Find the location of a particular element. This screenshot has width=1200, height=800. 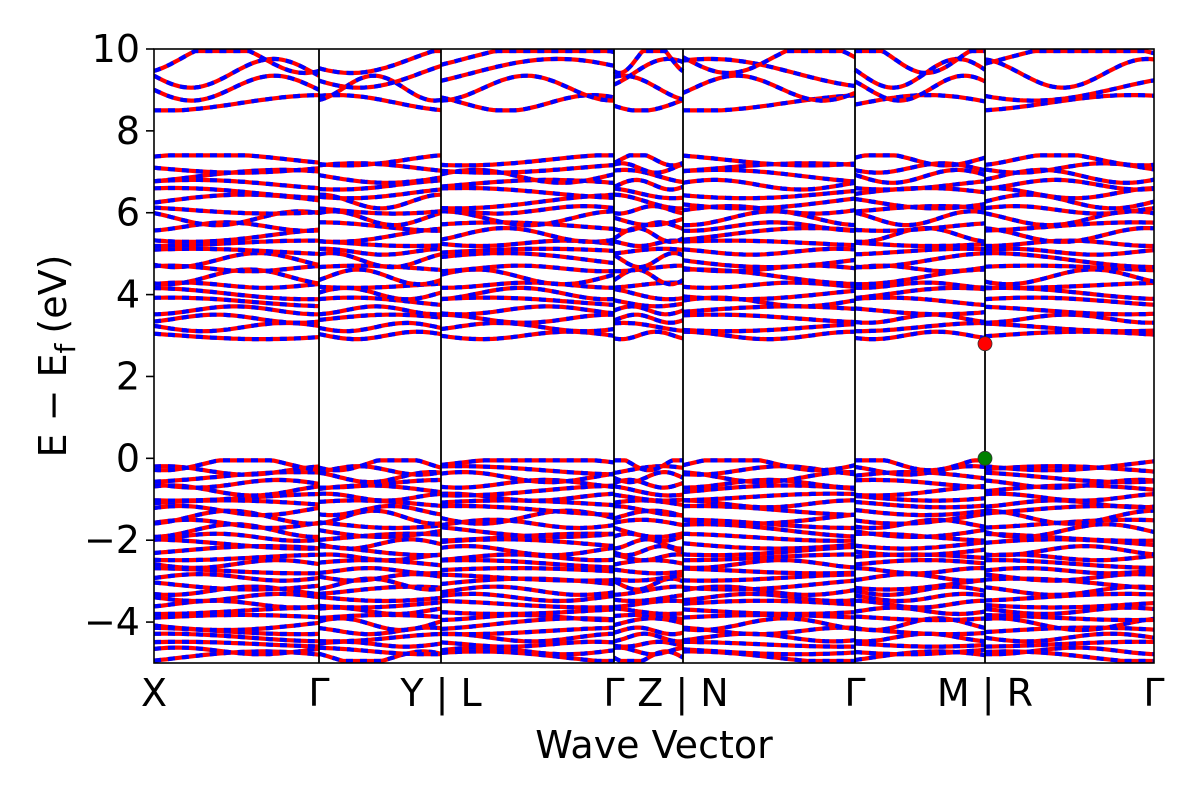

y-tick-label: −2 is located at coordinates (112, 540).